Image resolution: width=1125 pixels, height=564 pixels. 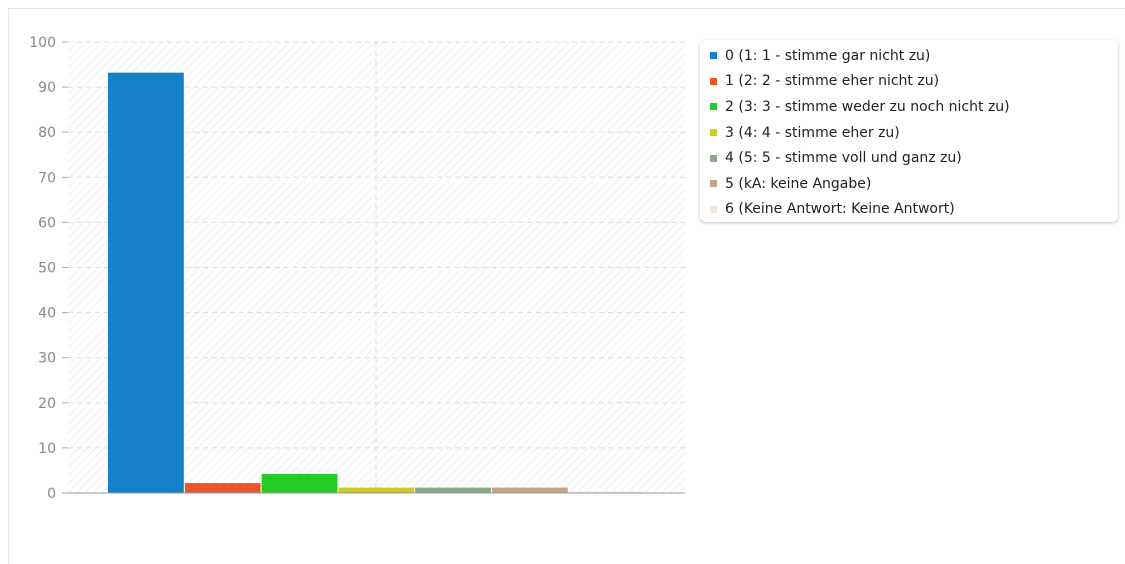 What do you see at coordinates (47, 359) in the screenshot?
I see `y-tick-label: 30` at bounding box center [47, 359].